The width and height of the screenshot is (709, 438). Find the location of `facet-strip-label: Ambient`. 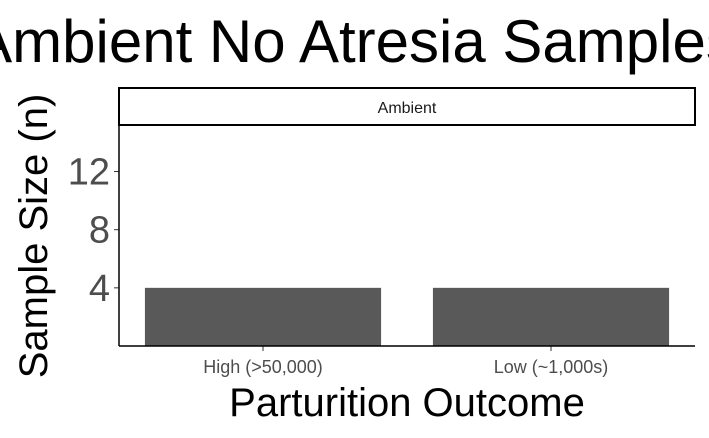

facet-strip-label: Ambient is located at coordinates (407, 108).